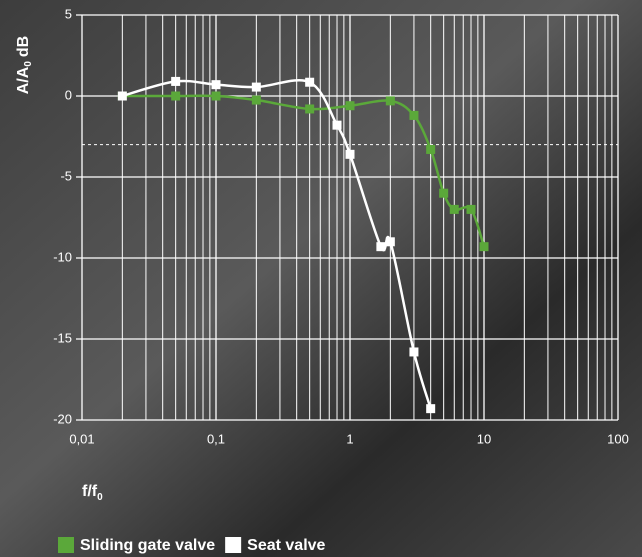 The height and width of the screenshot is (557, 642). What do you see at coordinates (484, 438) in the screenshot?
I see `x-tick-label: 10` at bounding box center [484, 438].